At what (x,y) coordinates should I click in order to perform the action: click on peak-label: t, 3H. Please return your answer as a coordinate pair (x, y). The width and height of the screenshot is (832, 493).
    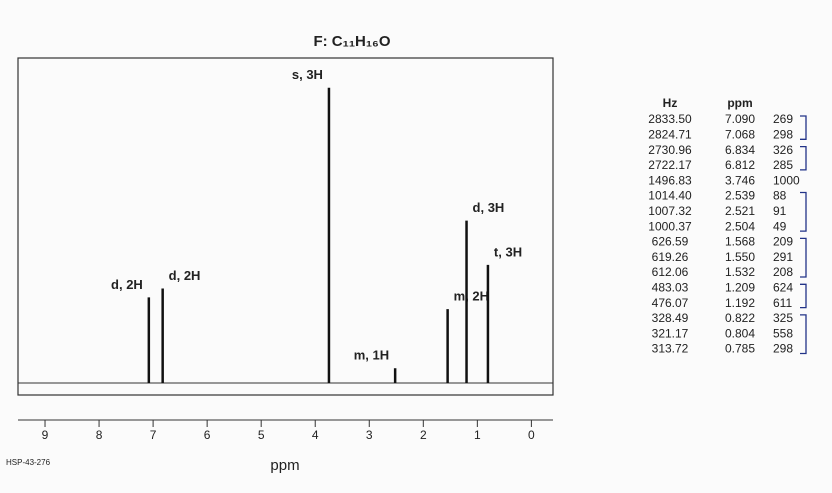
    Looking at the image, I should click on (508, 251).